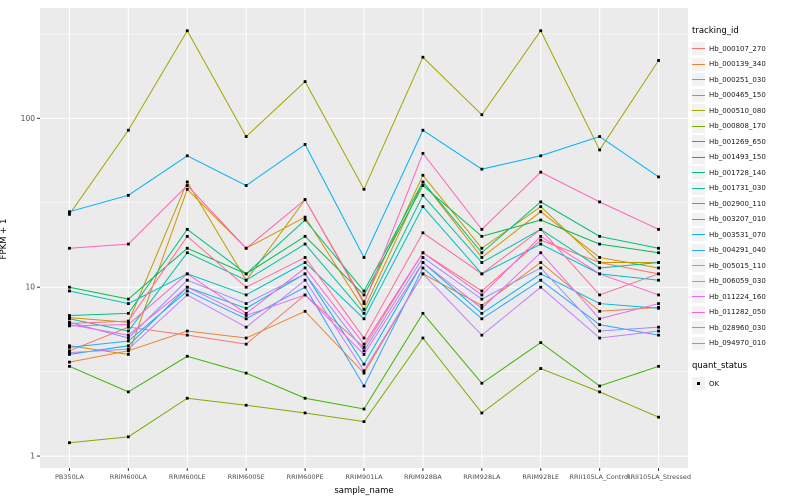 Image resolution: width=800 pixels, height=500 pixels. I want to click on x-tick-label: RRIM600LE, so click(187, 477).